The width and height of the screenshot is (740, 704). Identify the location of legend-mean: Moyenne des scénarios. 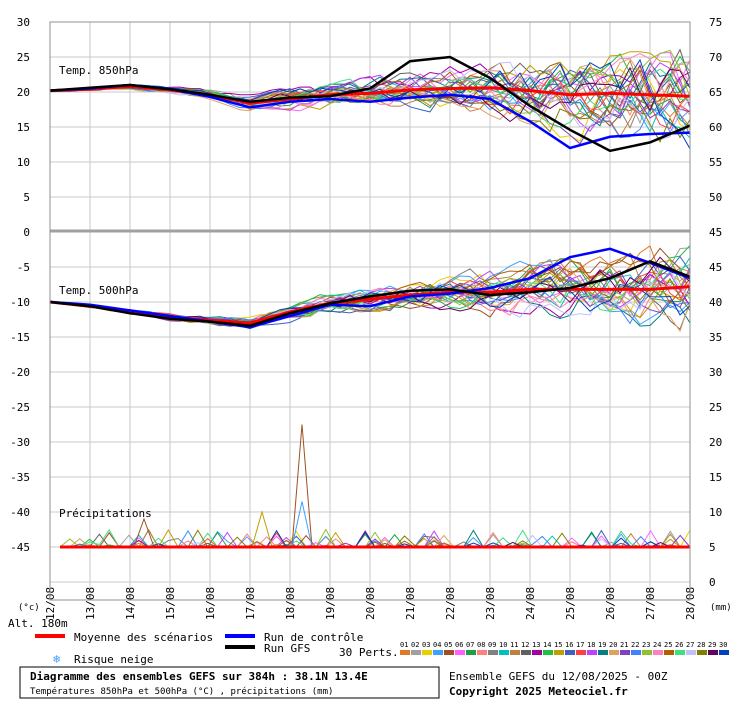
(143, 637).